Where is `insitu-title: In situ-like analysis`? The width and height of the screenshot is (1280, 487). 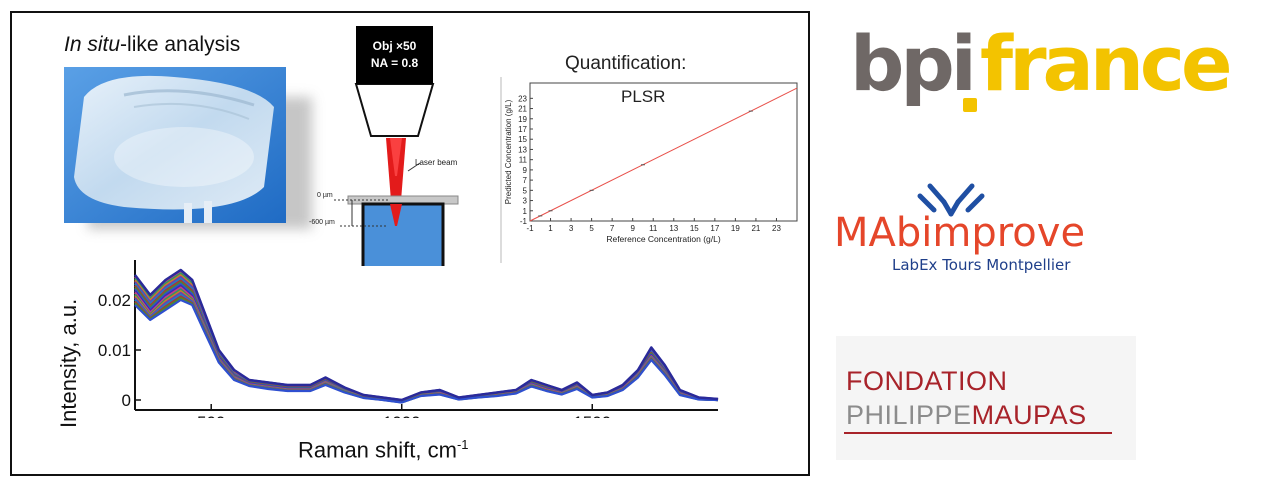
insitu-title: In situ-like analysis is located at coordinates (152, 44).